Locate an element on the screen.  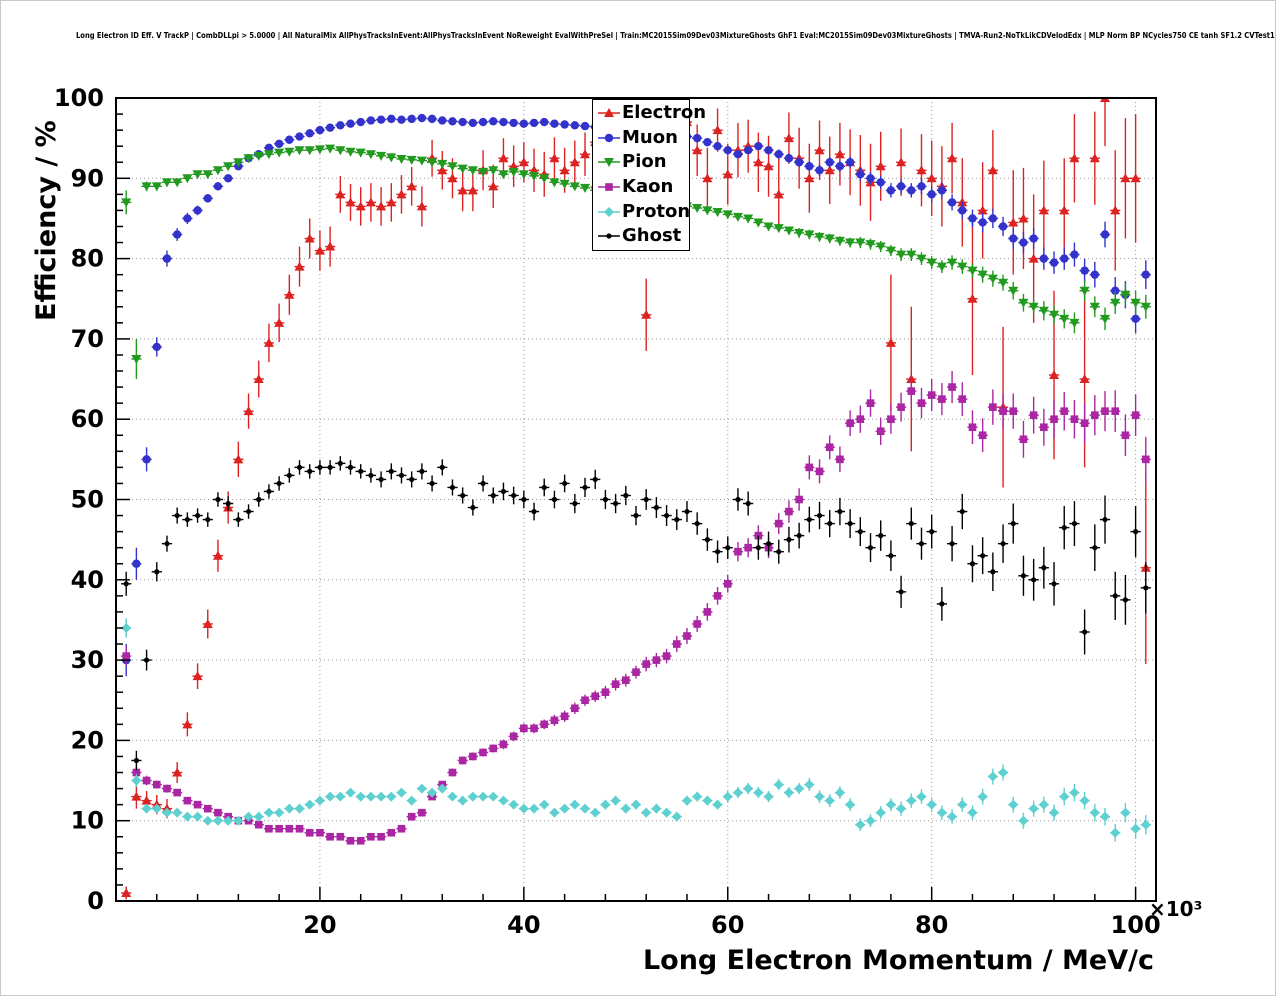
legend-item-ghost: Ghost is located at coordinates (641, 236).